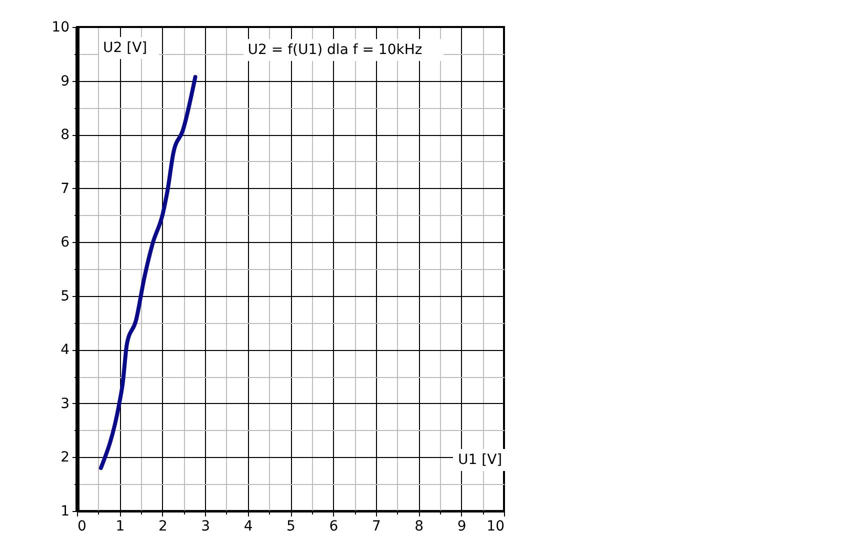  I want to click on y-tick-label: 6, so click(65, 242).